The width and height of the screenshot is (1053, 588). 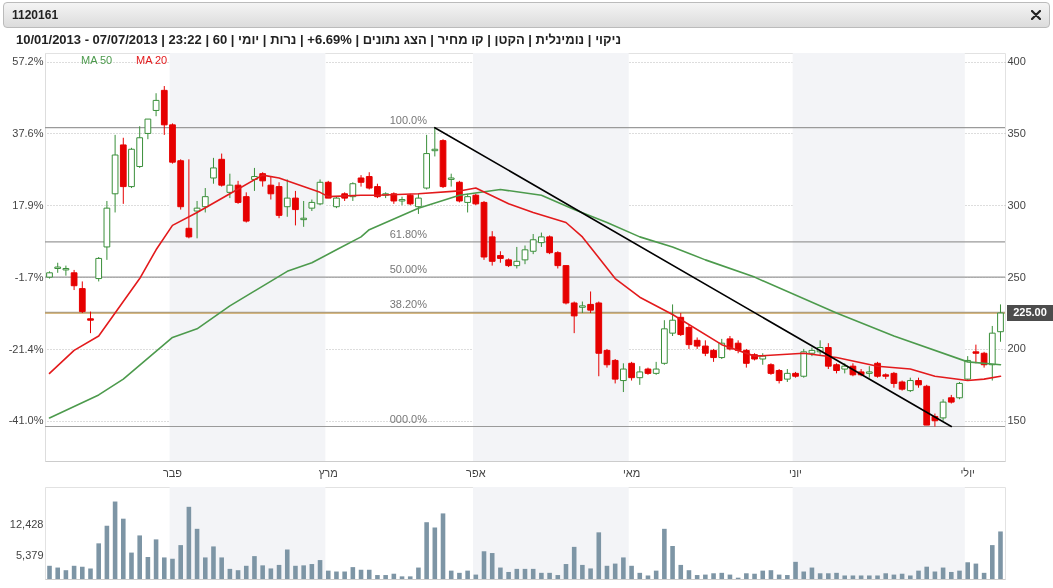 I want to click on annotation: 61.80%, so click(x=408, y=233).